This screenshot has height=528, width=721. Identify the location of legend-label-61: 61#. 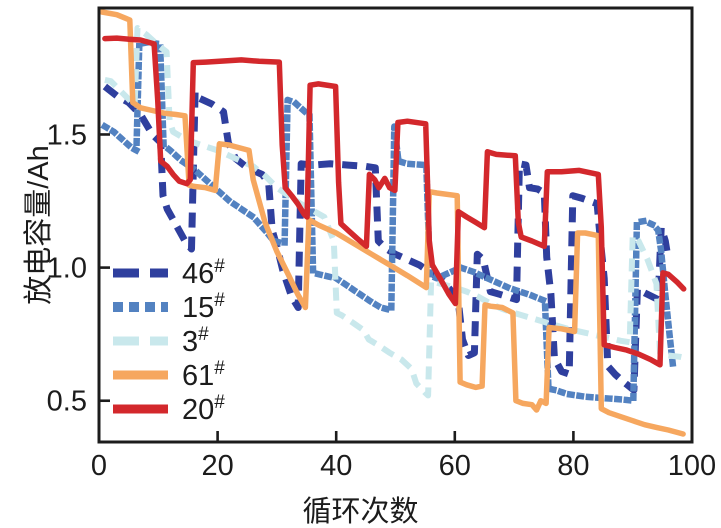
(203, 375).